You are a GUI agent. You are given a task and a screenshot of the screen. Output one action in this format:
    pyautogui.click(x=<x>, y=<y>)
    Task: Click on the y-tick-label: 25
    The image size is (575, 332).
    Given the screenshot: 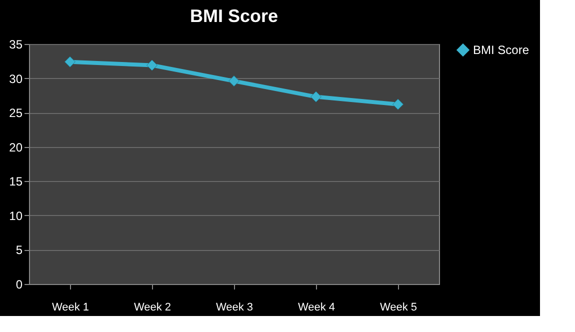 What is the action you would take?
    pyautogui.click(x=16, y=113)
    